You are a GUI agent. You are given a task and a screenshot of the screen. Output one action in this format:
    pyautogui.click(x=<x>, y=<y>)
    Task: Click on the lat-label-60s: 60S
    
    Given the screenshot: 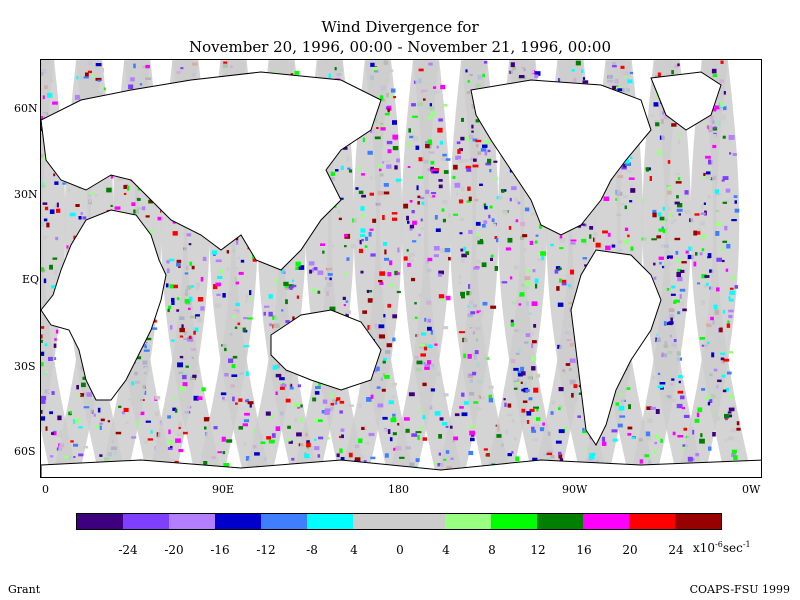 What is the action you would take?
    pyautogui.click(x=25, y=451)
    